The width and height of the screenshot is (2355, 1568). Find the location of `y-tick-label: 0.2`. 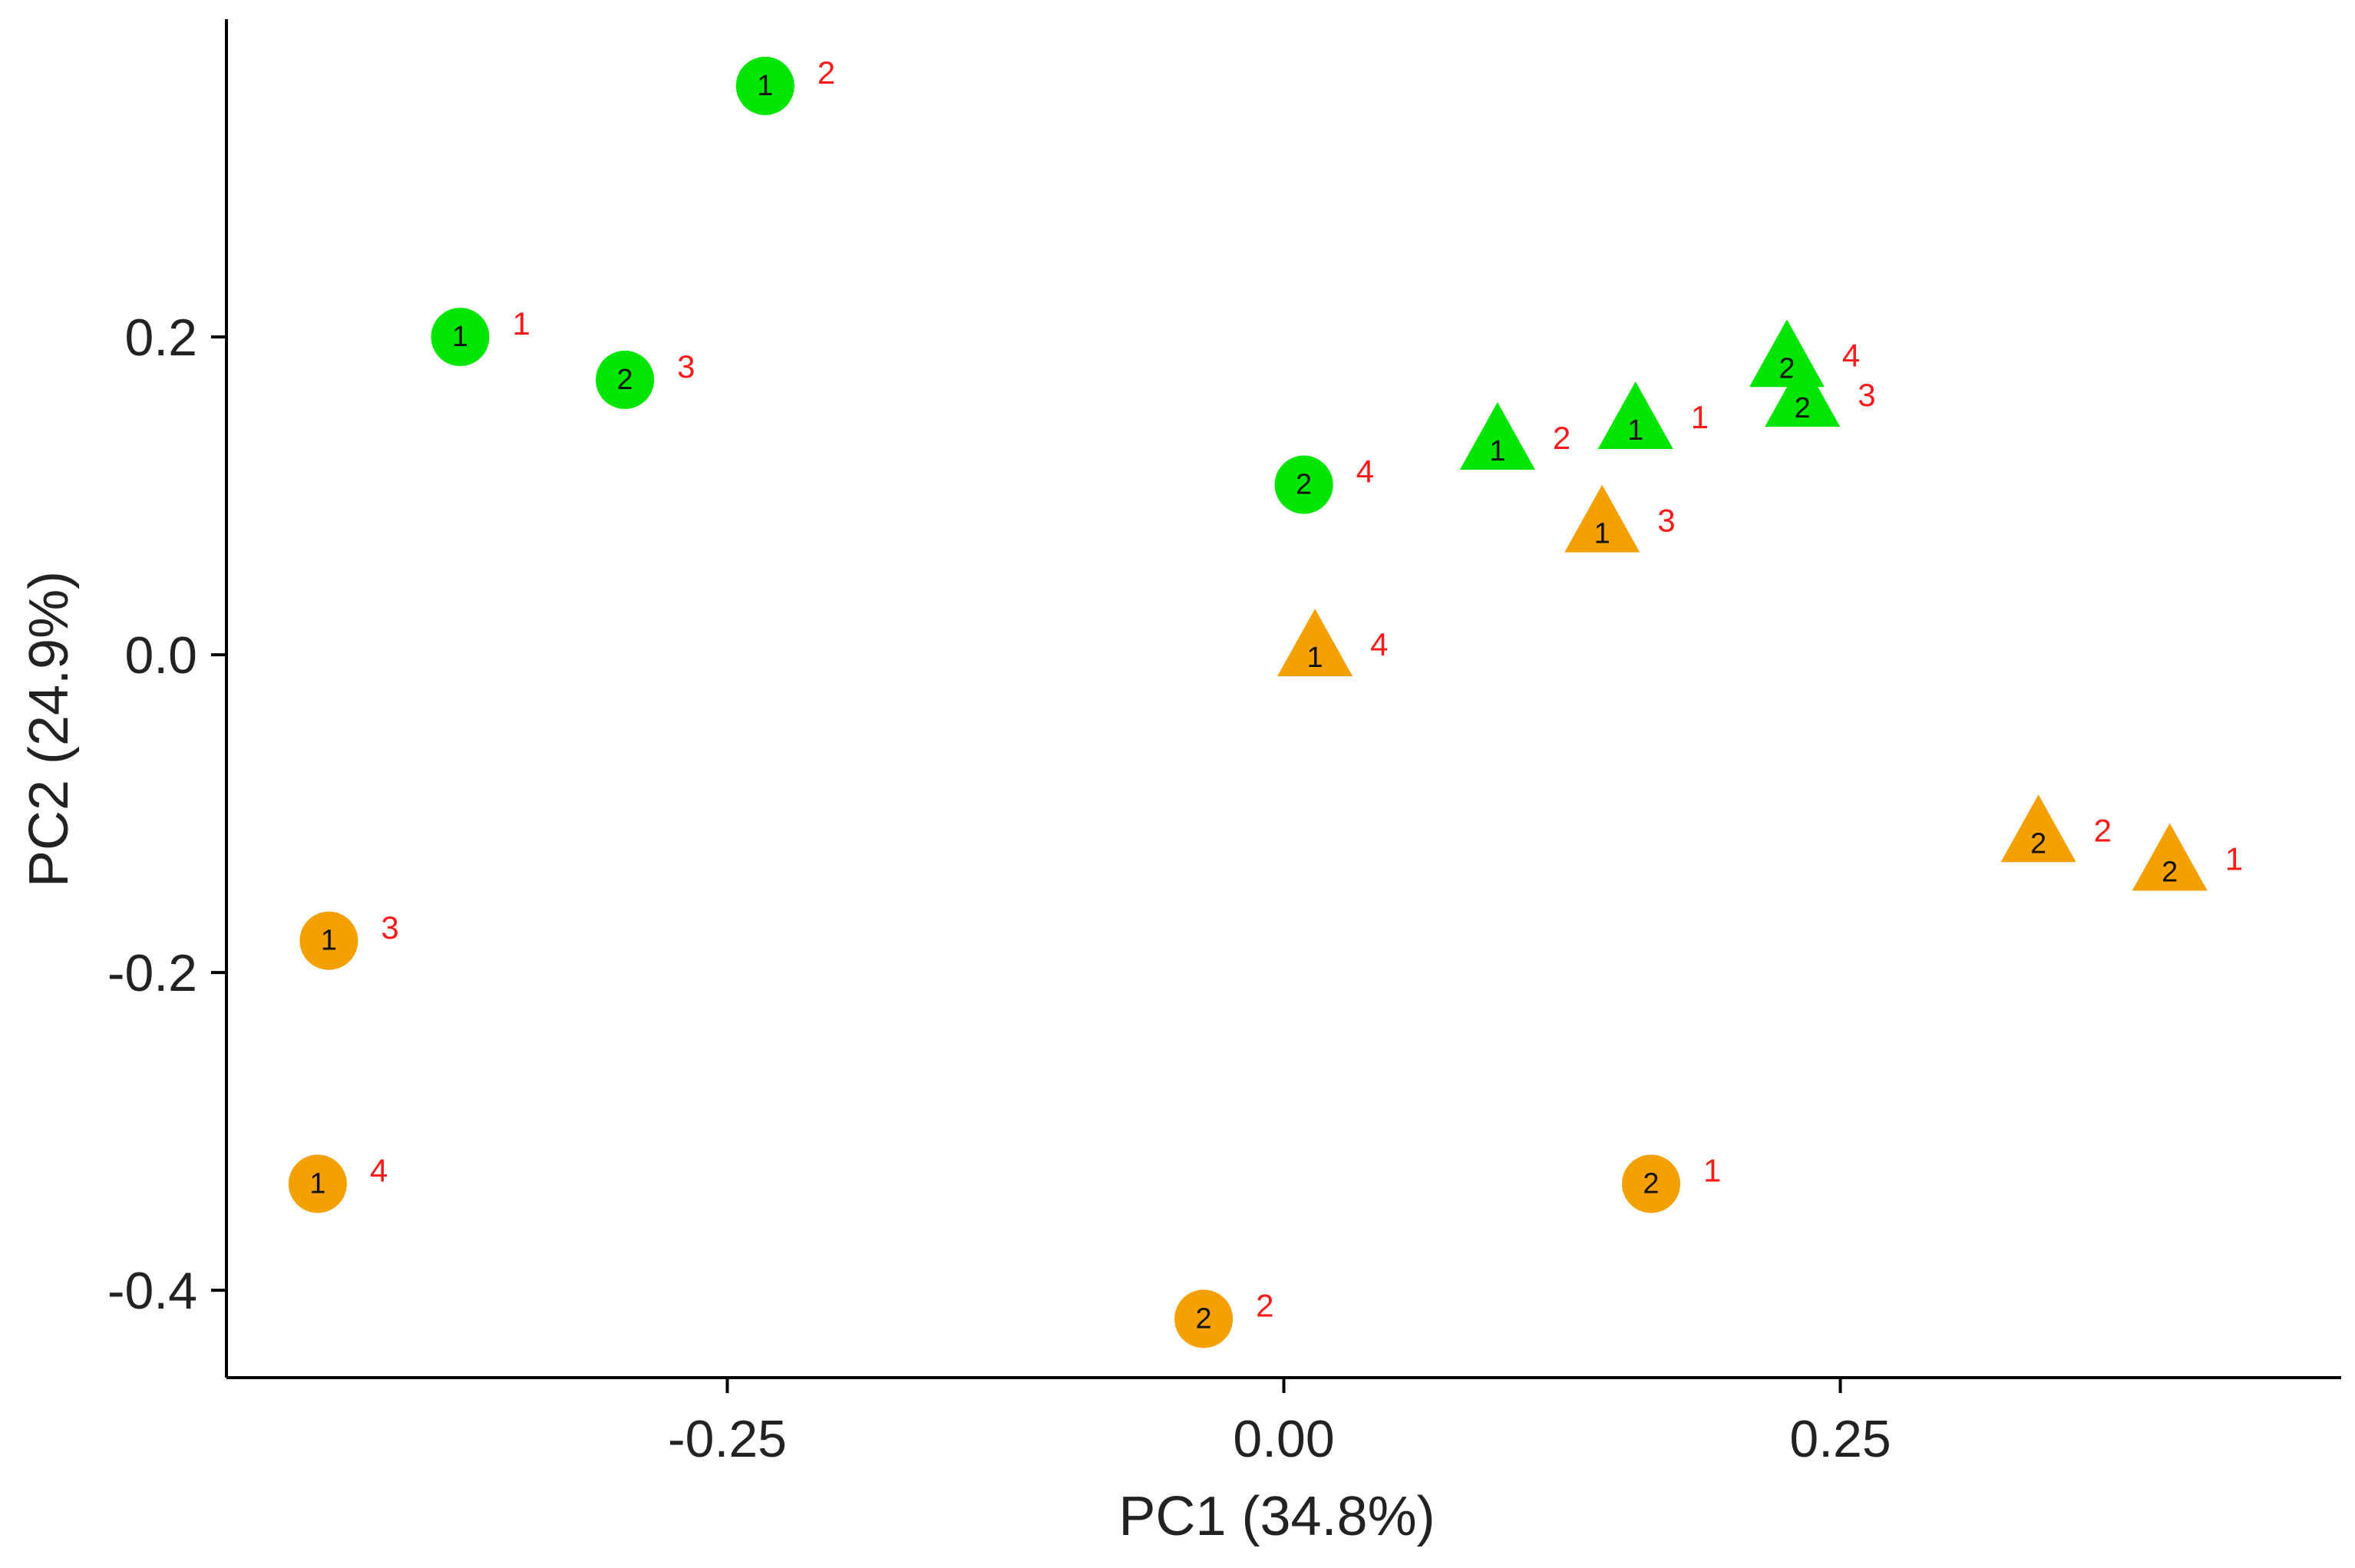

y-tick-label: 0.2 is located at coordinates (160, 338).